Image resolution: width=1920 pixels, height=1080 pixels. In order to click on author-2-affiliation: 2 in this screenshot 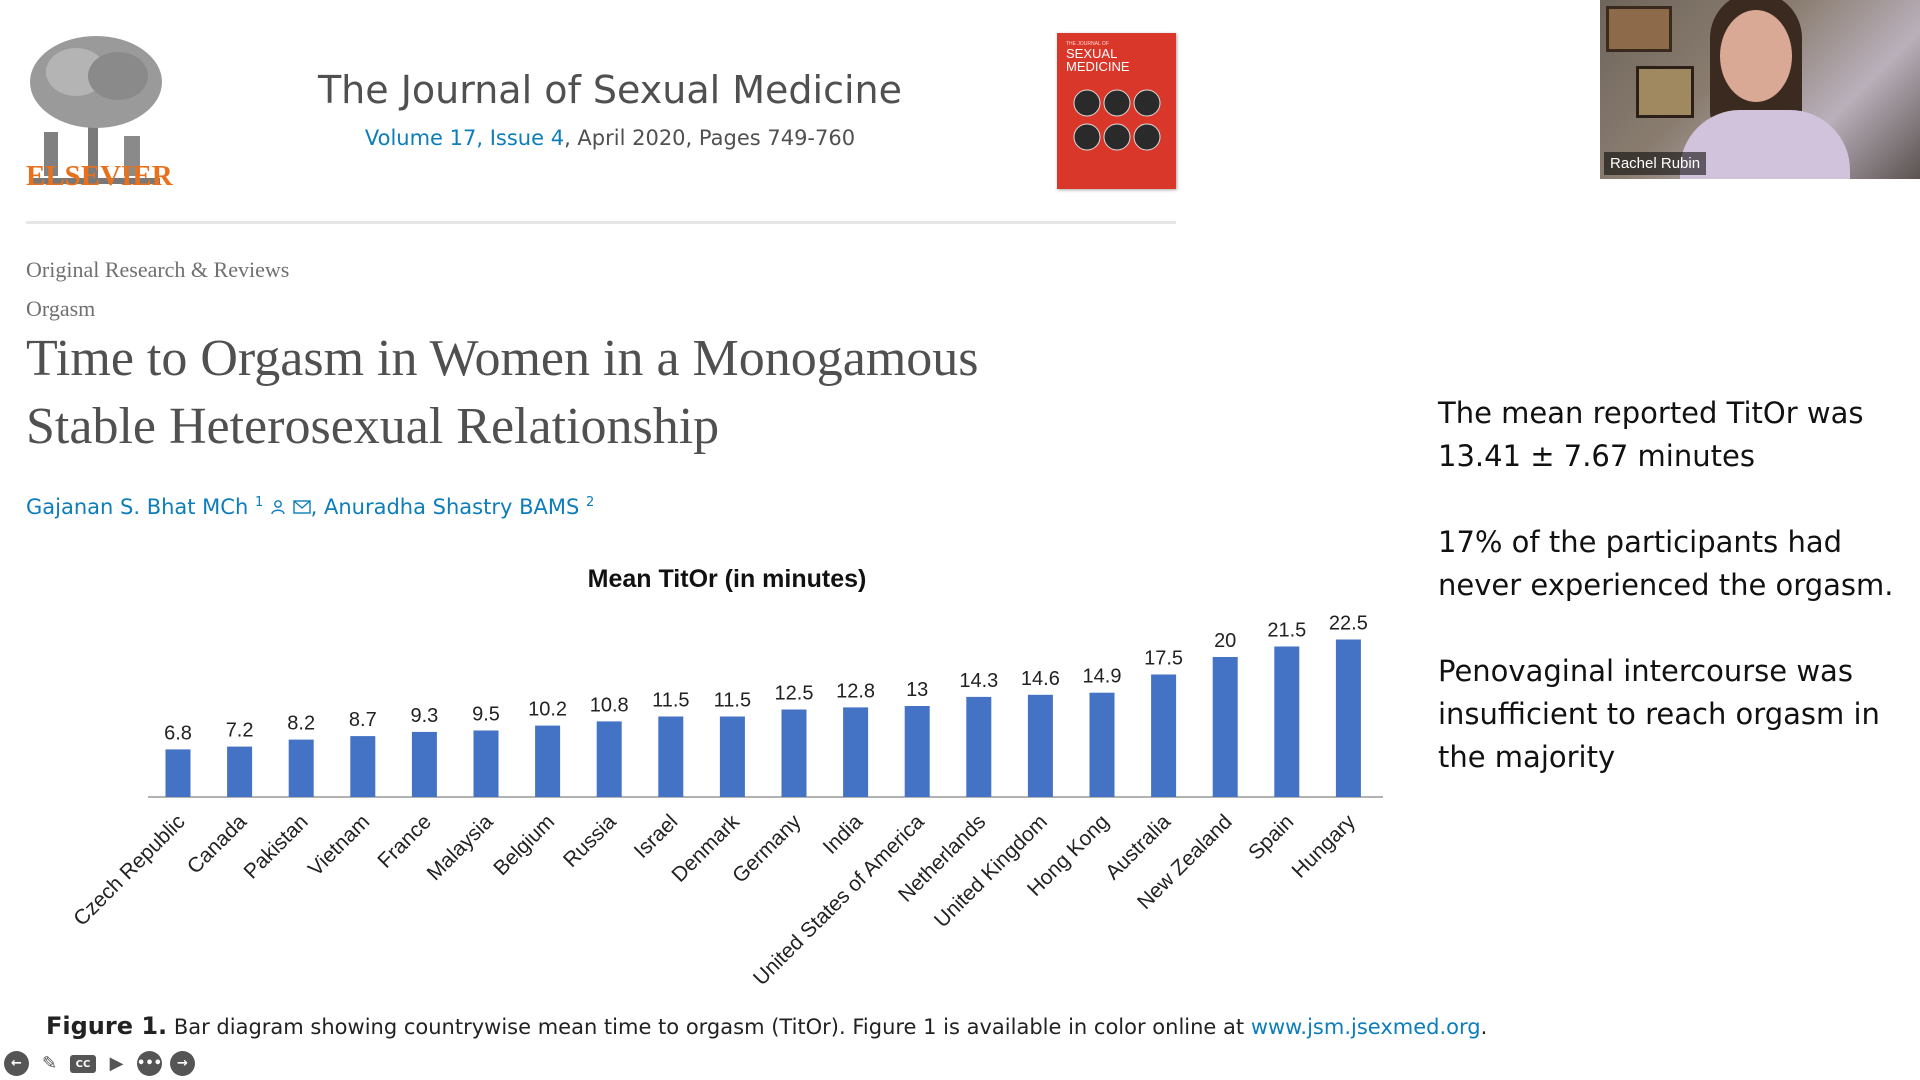, I will do `click(590, 502)`.